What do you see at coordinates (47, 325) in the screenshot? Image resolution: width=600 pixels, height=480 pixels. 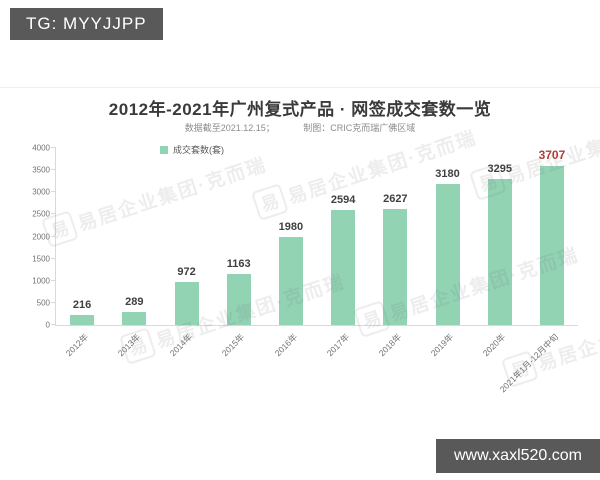 I see `y-axis-tick-label: 0` at bounding box center [47, 325].